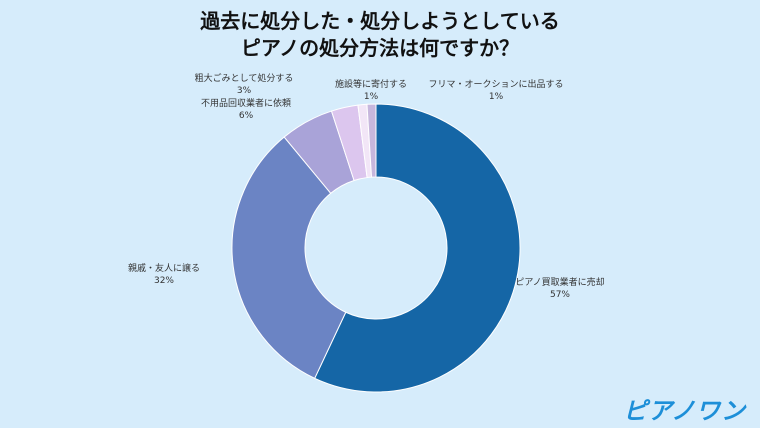 This screenshot has height=428, width=760. I want to click on slice-value-0: 57%, so click(560, 295).